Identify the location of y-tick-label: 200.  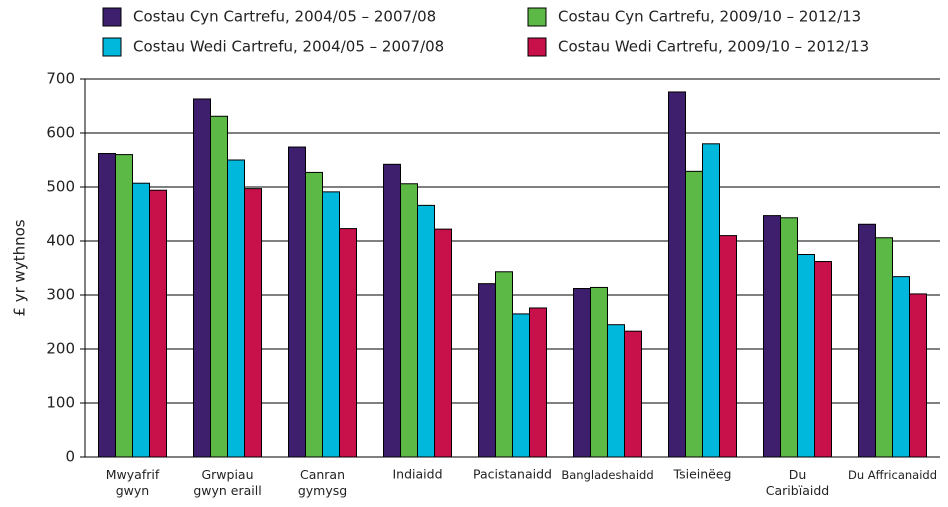
(60, 349).